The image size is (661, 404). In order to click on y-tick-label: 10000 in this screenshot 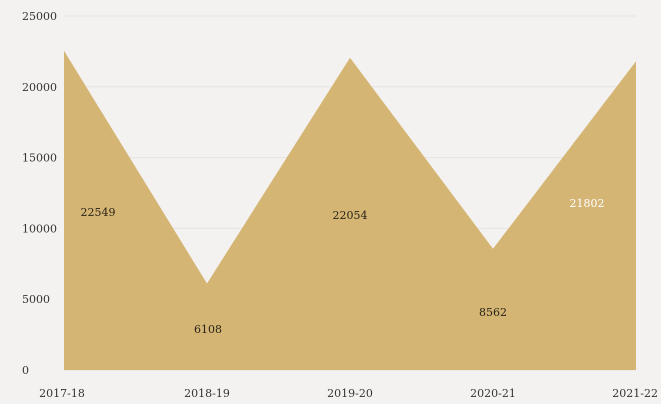, I will do `click(39, 228)`.